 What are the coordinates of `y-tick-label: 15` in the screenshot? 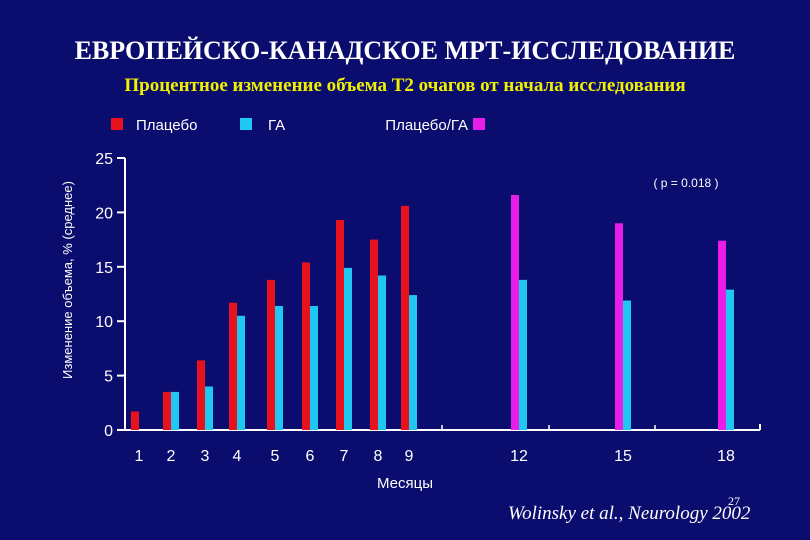 It's located at (104, 268).